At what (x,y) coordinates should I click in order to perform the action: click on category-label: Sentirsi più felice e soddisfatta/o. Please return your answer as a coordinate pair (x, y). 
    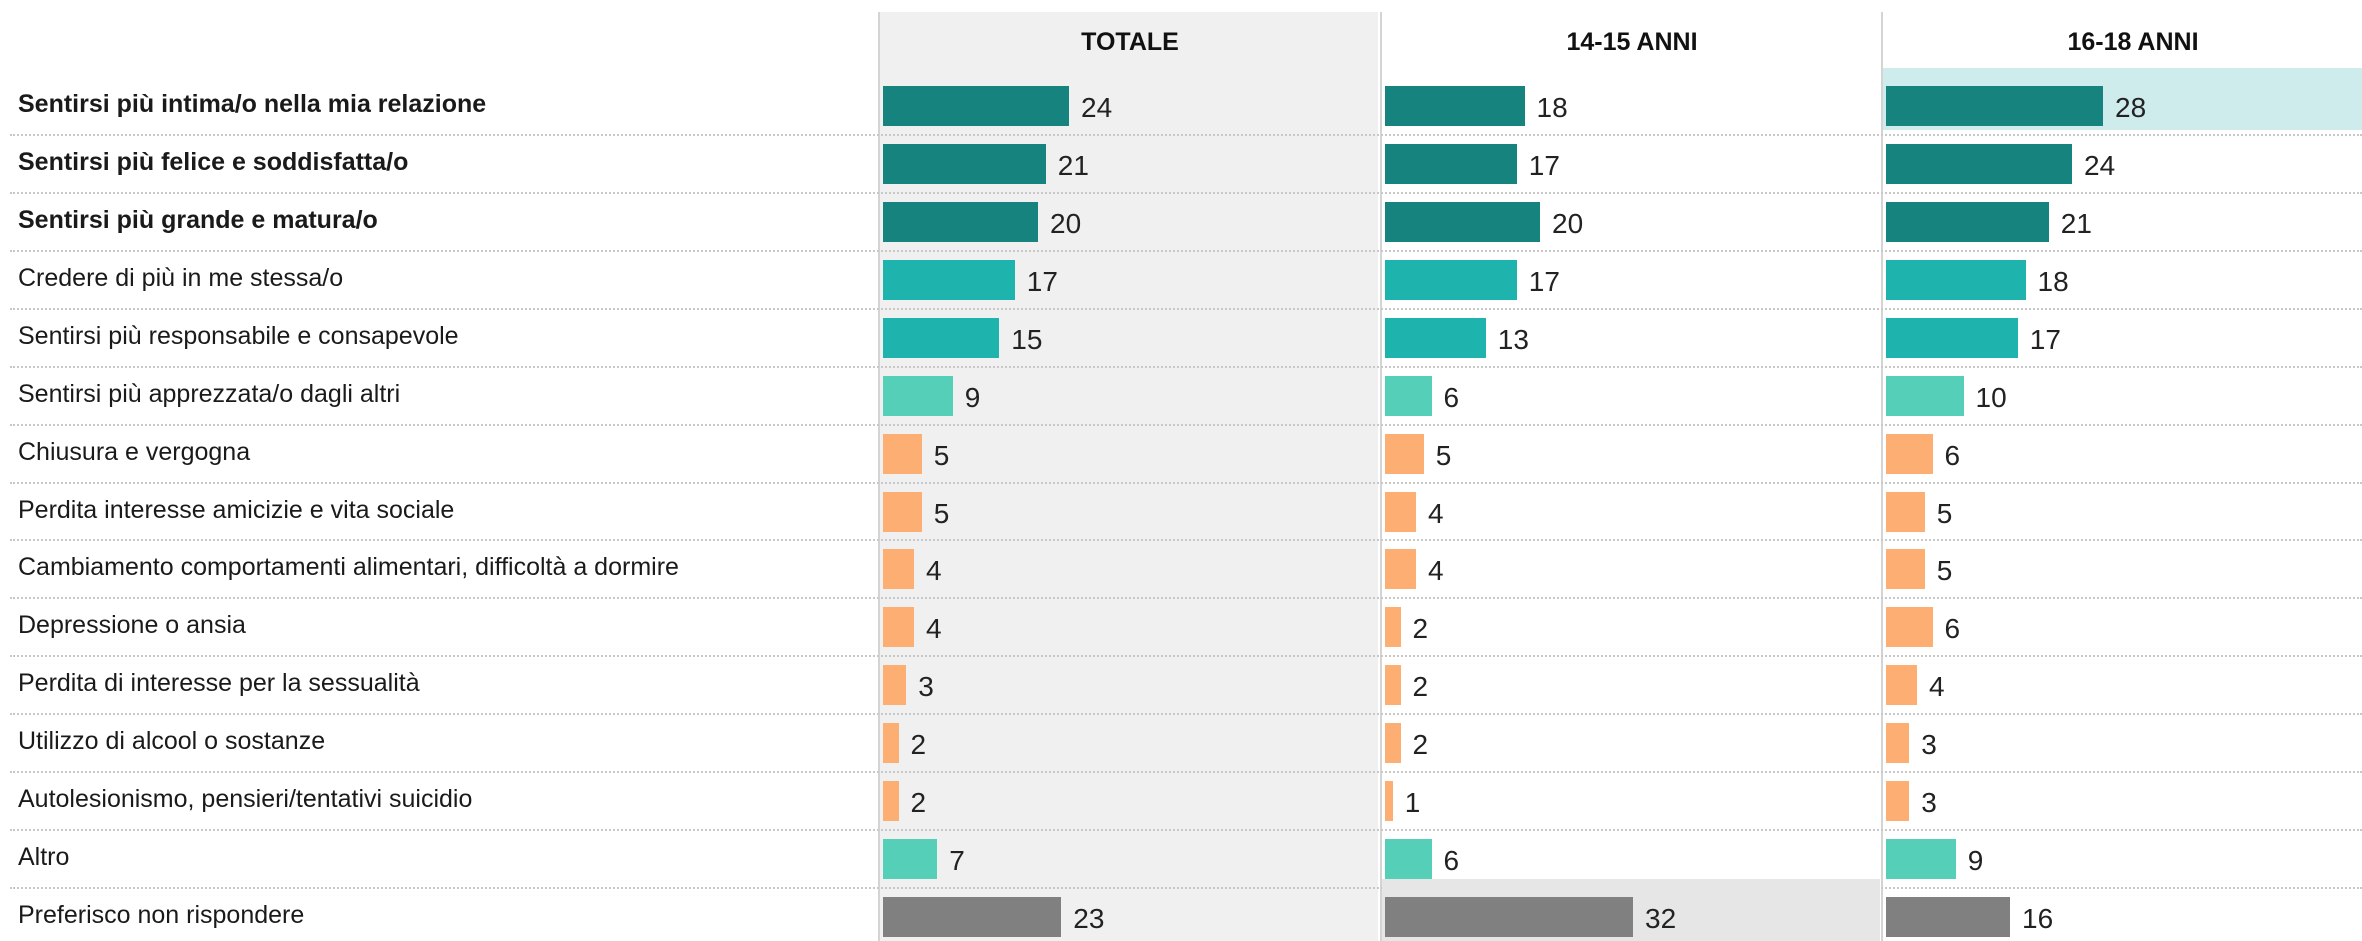
    Looking at the image, I should click on (213, 162).